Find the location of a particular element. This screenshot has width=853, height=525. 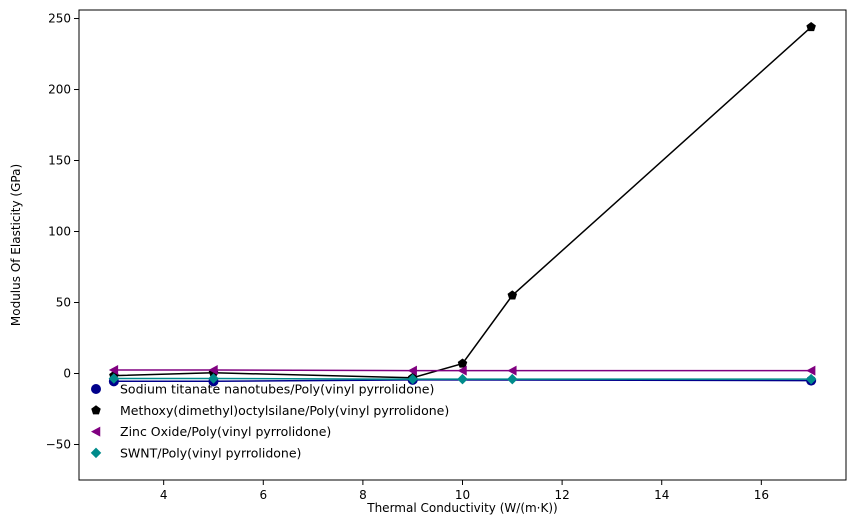

x-tick-label: 14 is located at coordinates (661, 495).